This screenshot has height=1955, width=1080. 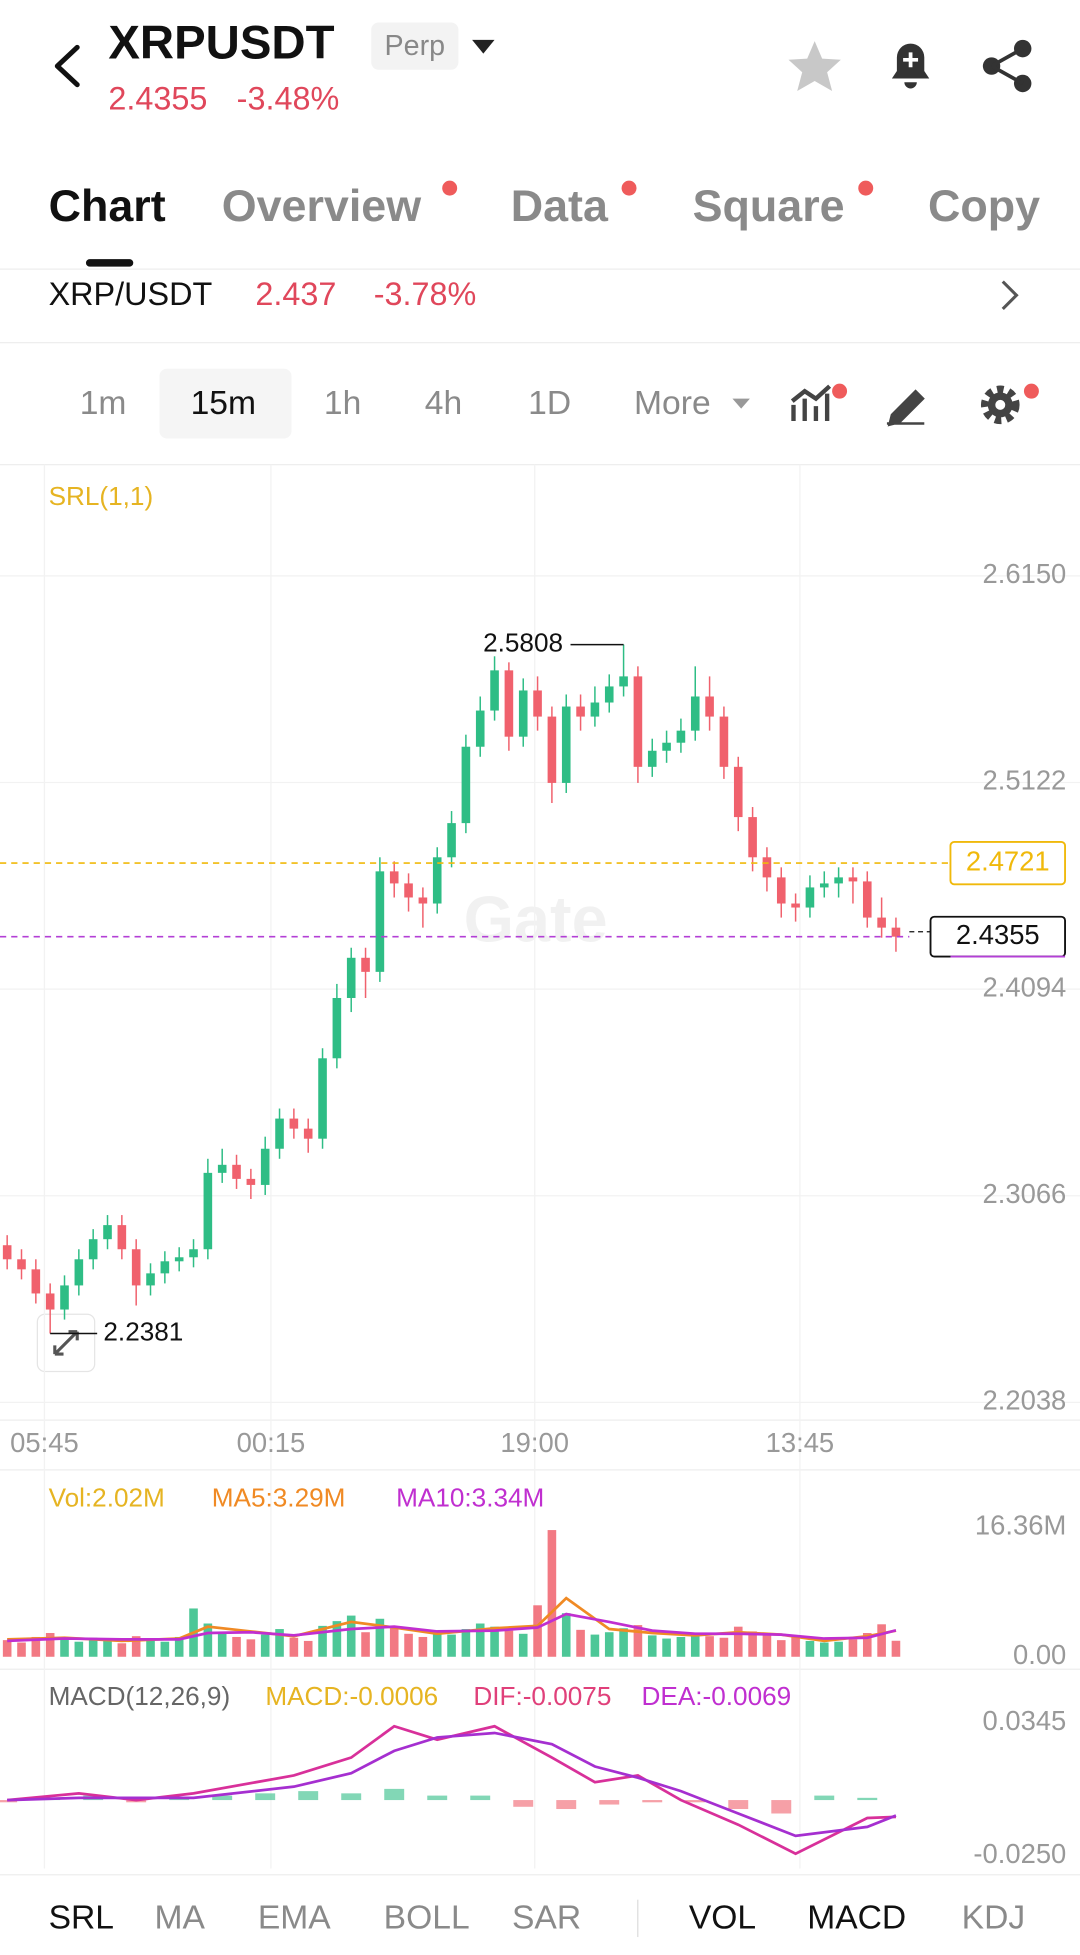 I want to click on indicator-tab: EMA, so click(x=294, y=1917).